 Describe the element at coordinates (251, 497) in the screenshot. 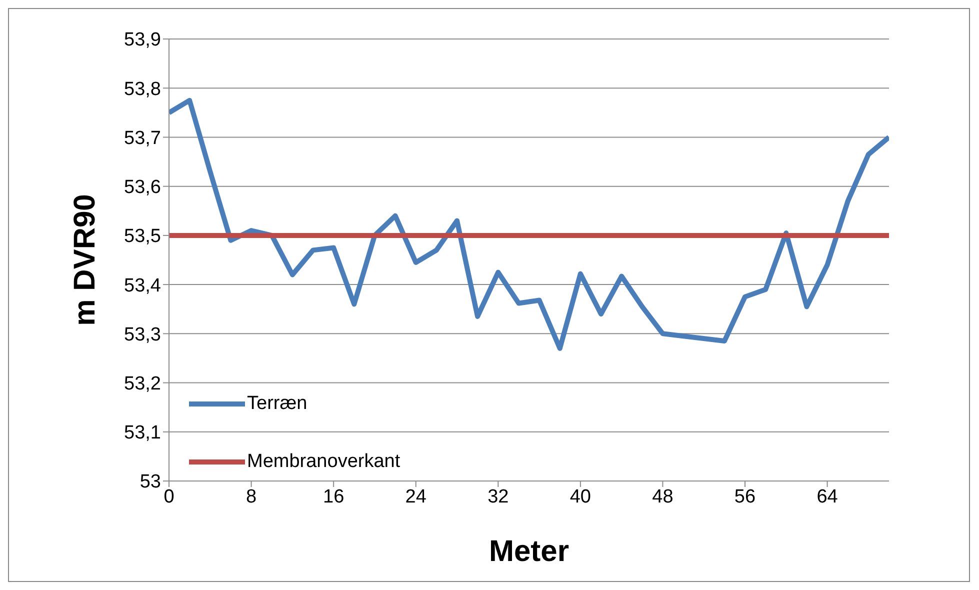

I see `x-tick-label: 8` at that location.